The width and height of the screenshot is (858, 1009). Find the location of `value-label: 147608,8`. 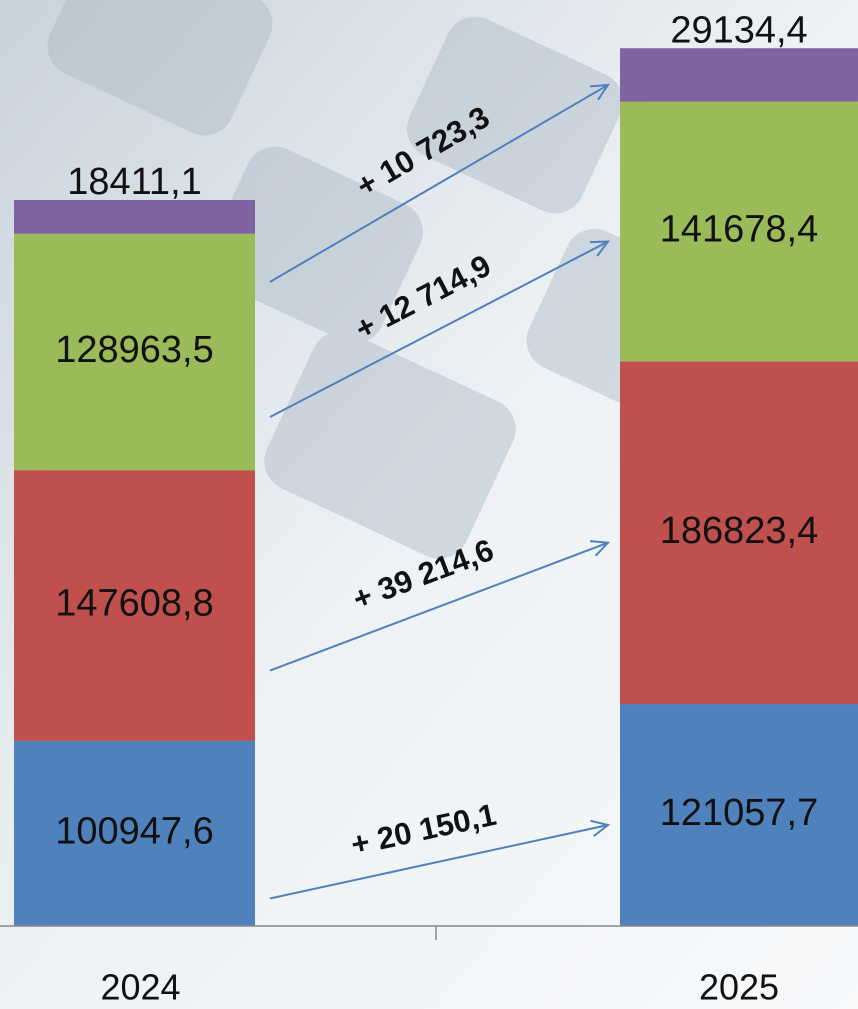

value-label: 147608,8 is located at coordinates (134, 604).